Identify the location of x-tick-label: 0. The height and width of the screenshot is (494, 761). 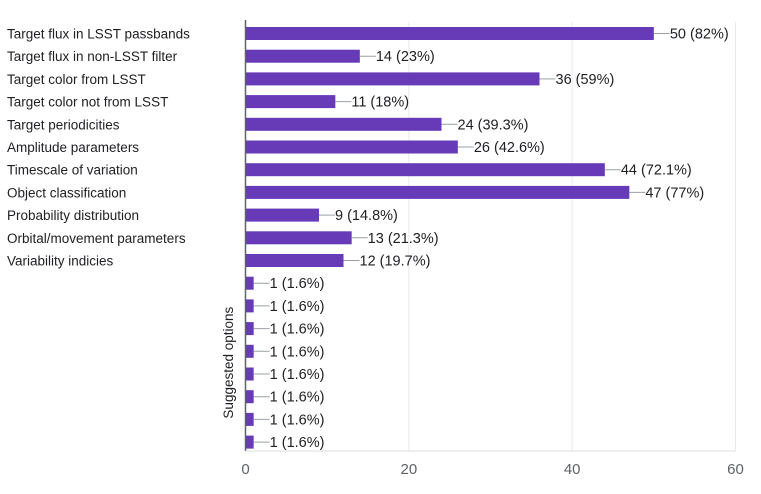
(245, 469).